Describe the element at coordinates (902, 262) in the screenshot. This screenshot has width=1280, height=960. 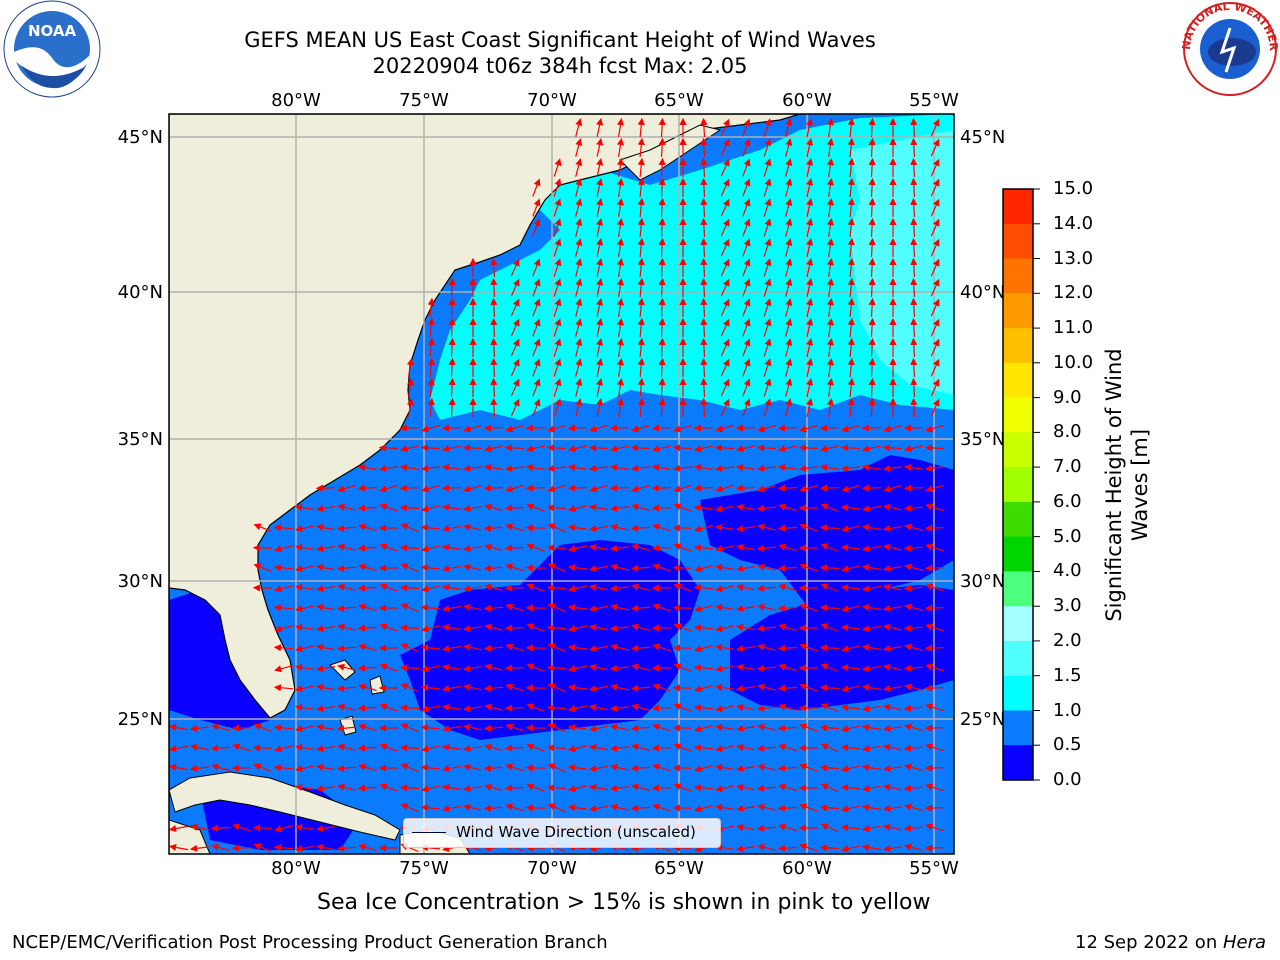
I see `ocean-light-cyan-region` at that location.